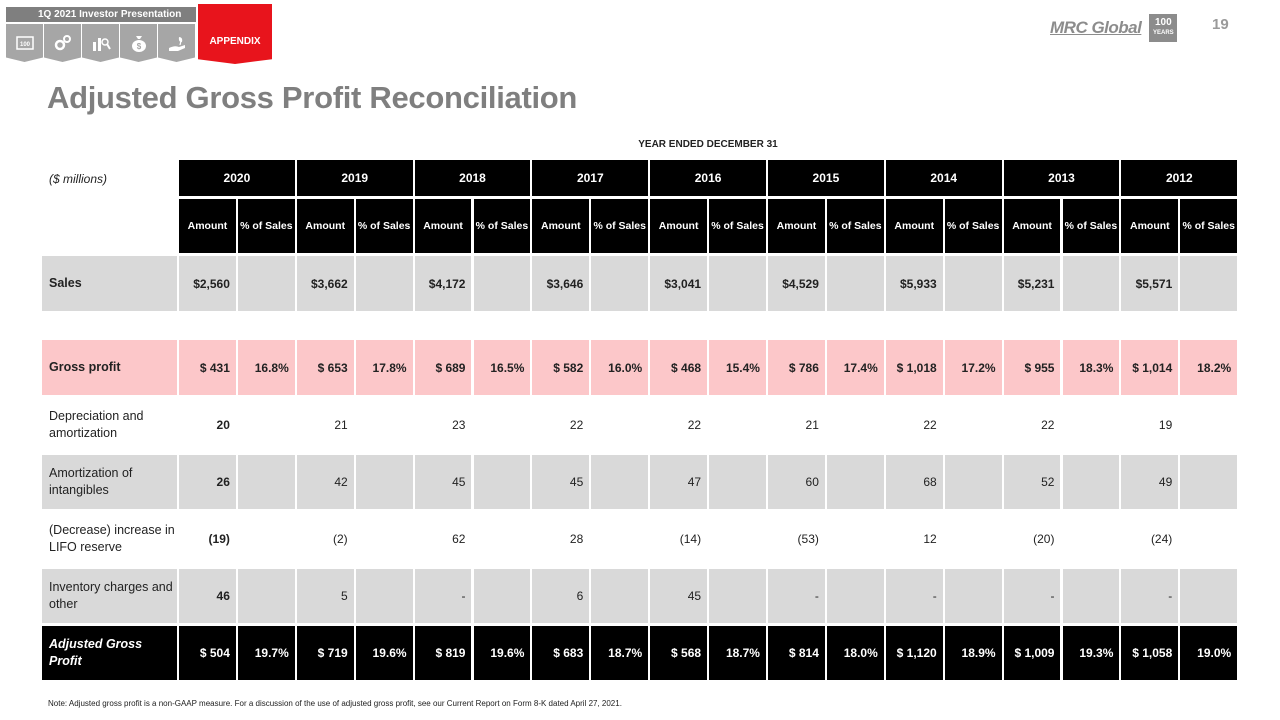  I want to click on amount-cell: 6, so click(561, 596).